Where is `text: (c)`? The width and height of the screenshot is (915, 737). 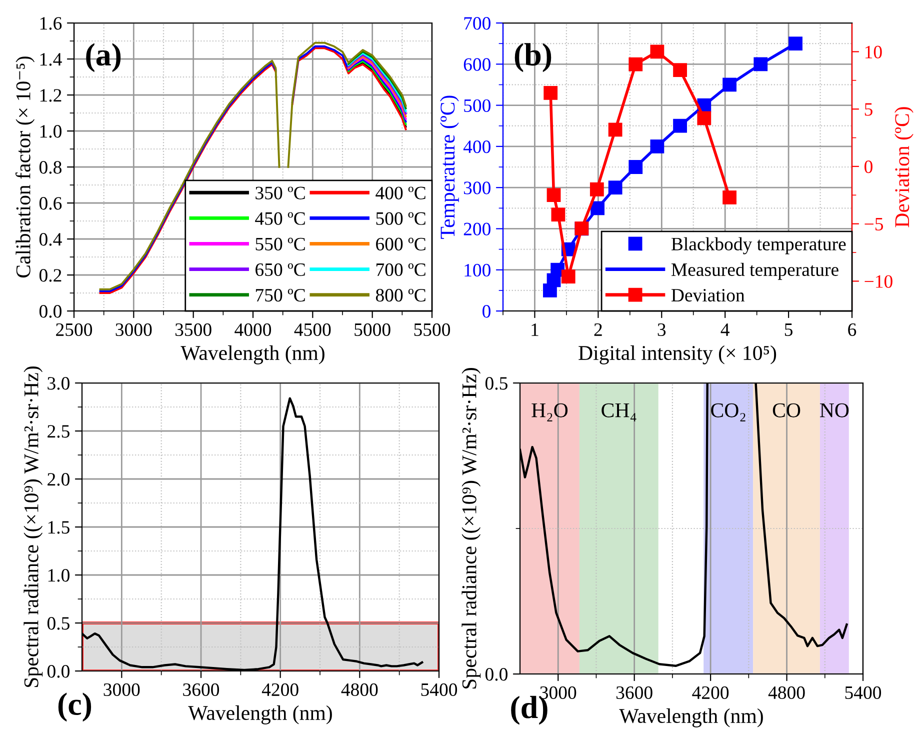 text: (c) is located at coordinates (75, 707).